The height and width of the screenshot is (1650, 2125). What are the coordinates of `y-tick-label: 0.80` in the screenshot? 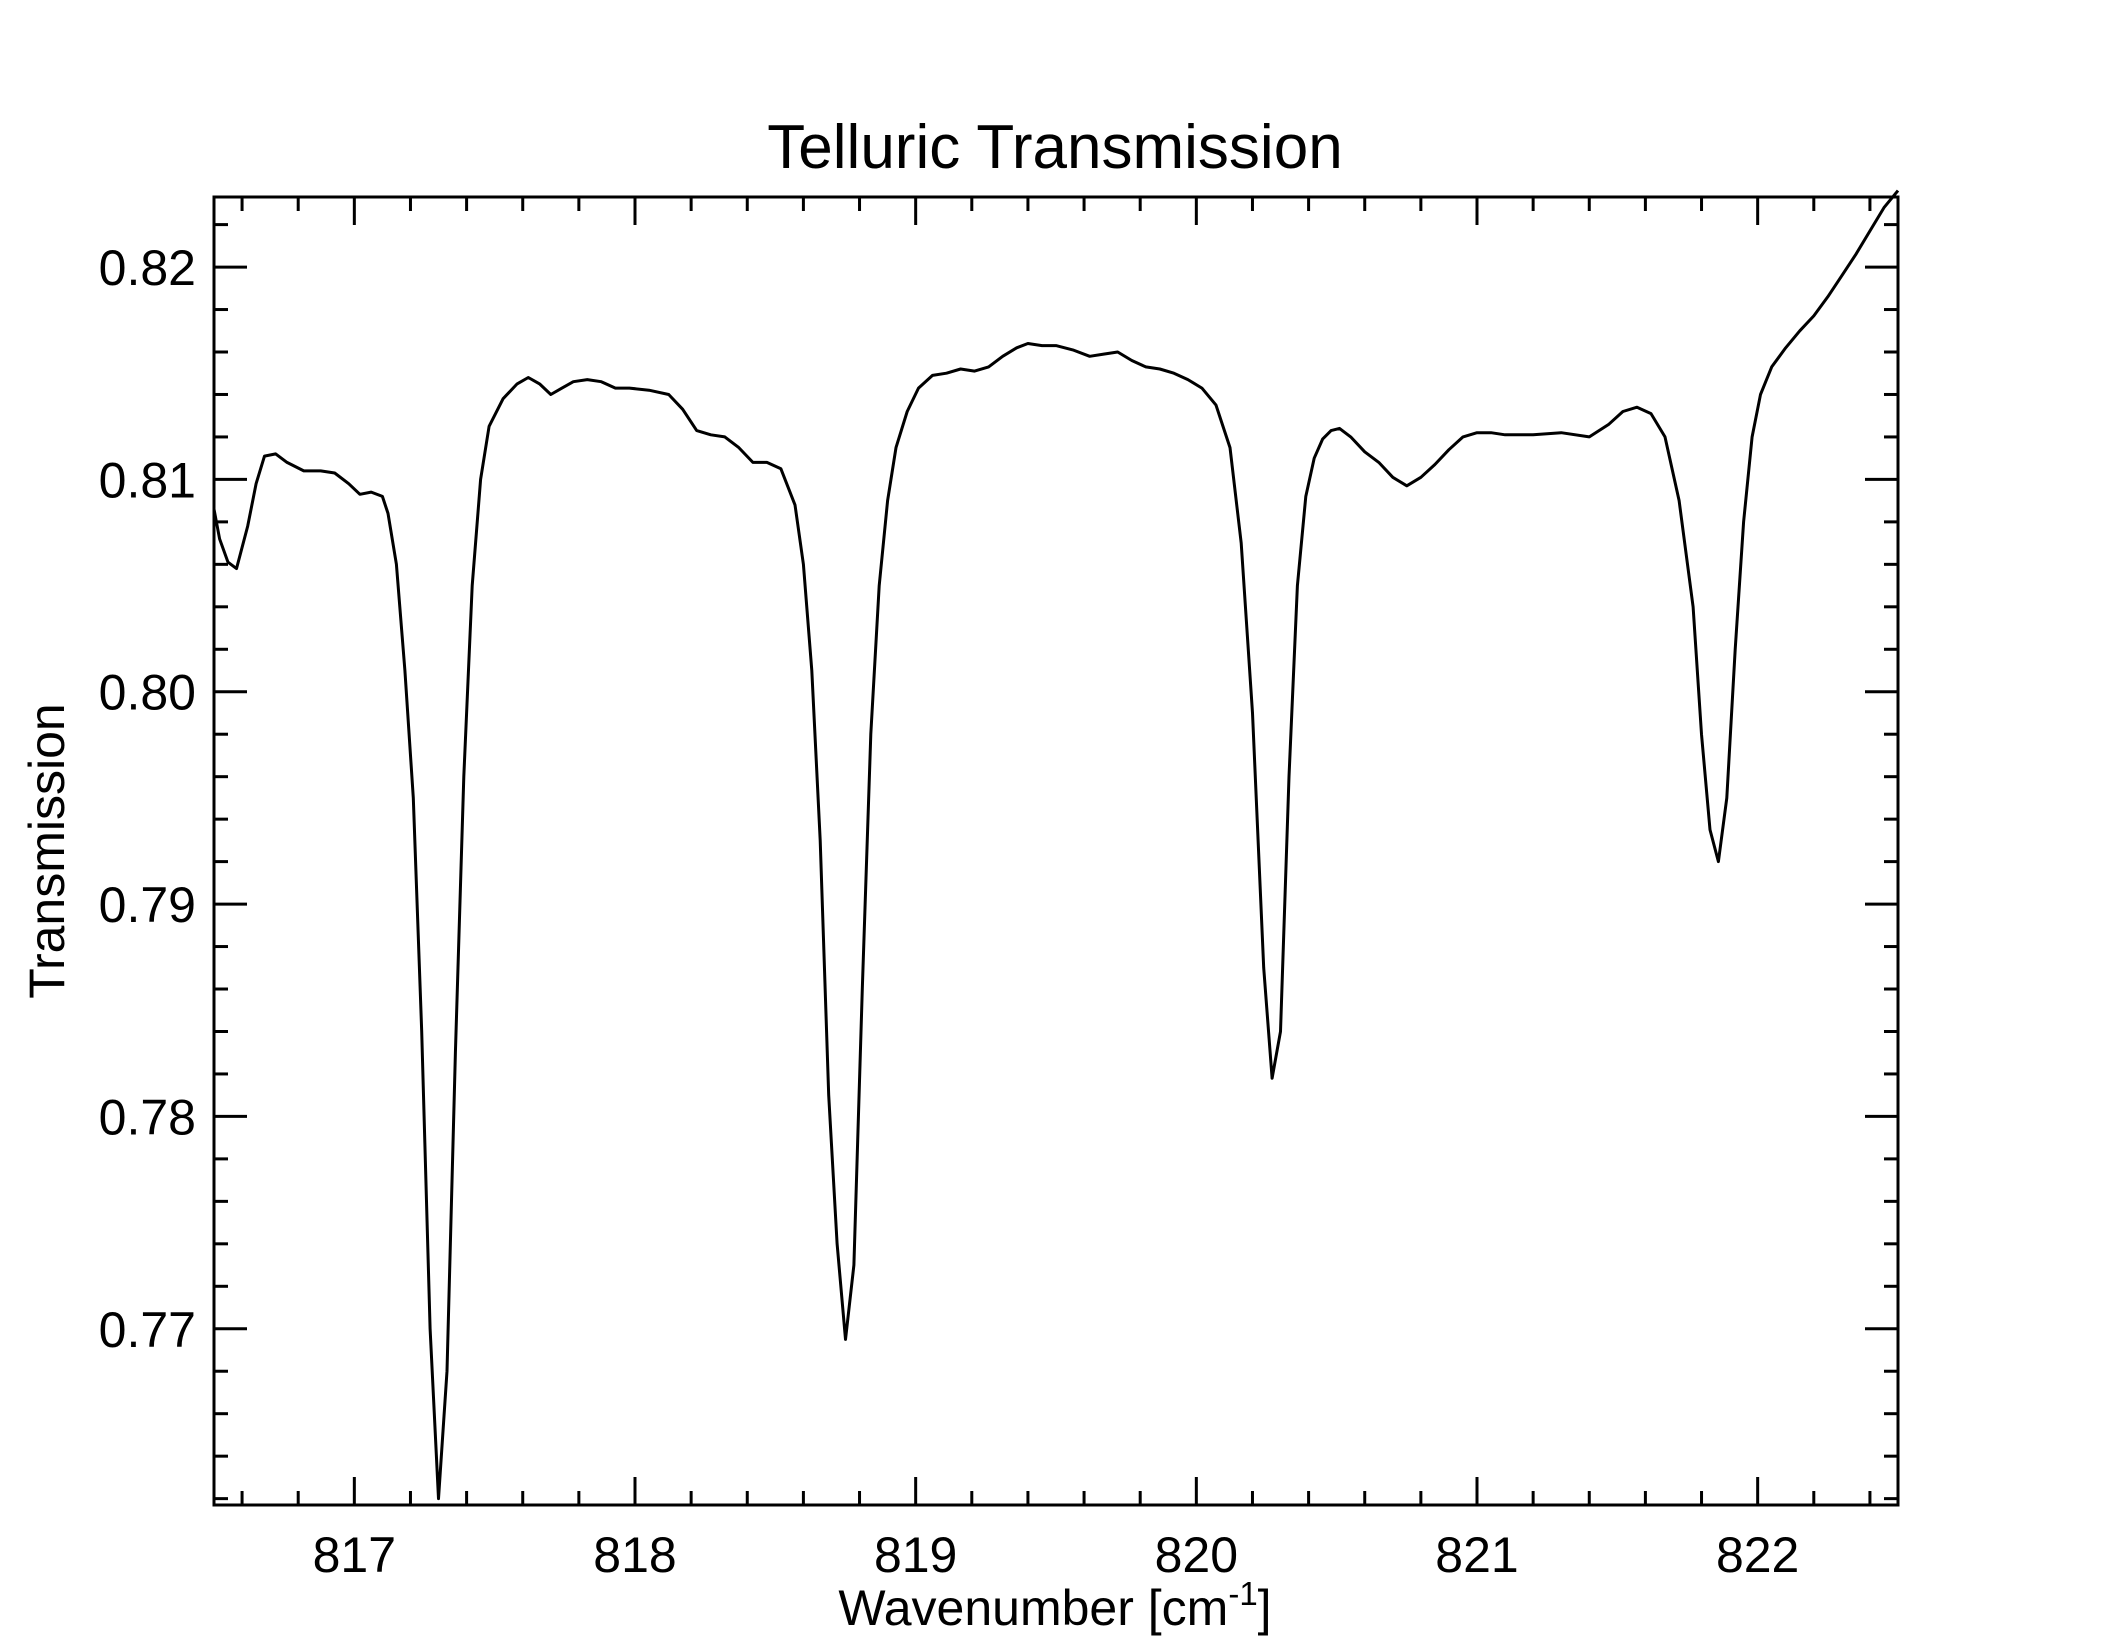 It's located at (147, 693).